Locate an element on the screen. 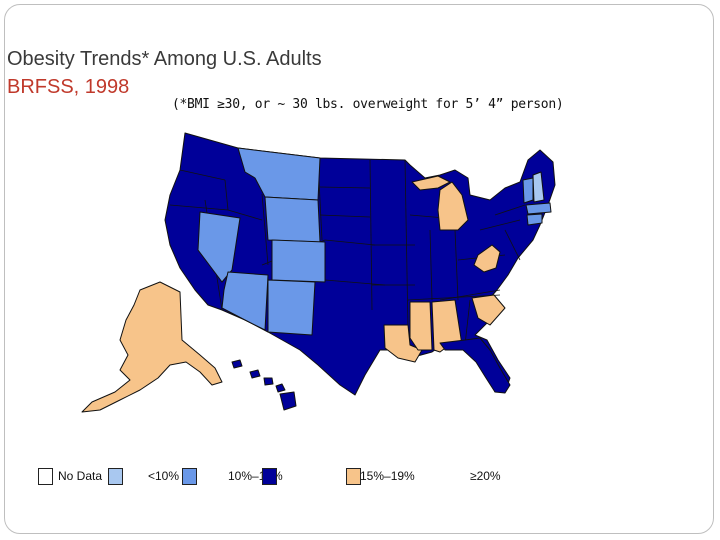 This screenshot has height=540, width=720. state-michigan-up is located at coordinates (431, 183).